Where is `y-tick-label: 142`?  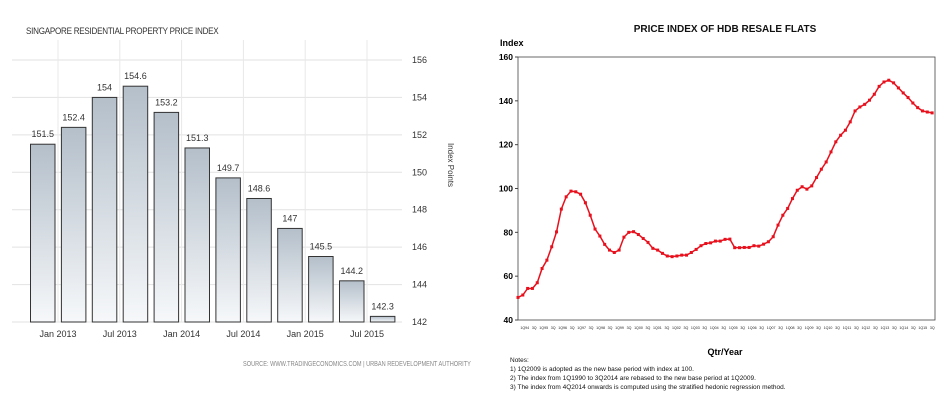 y-tick-label: 142 is located at coordinates (419, 322).